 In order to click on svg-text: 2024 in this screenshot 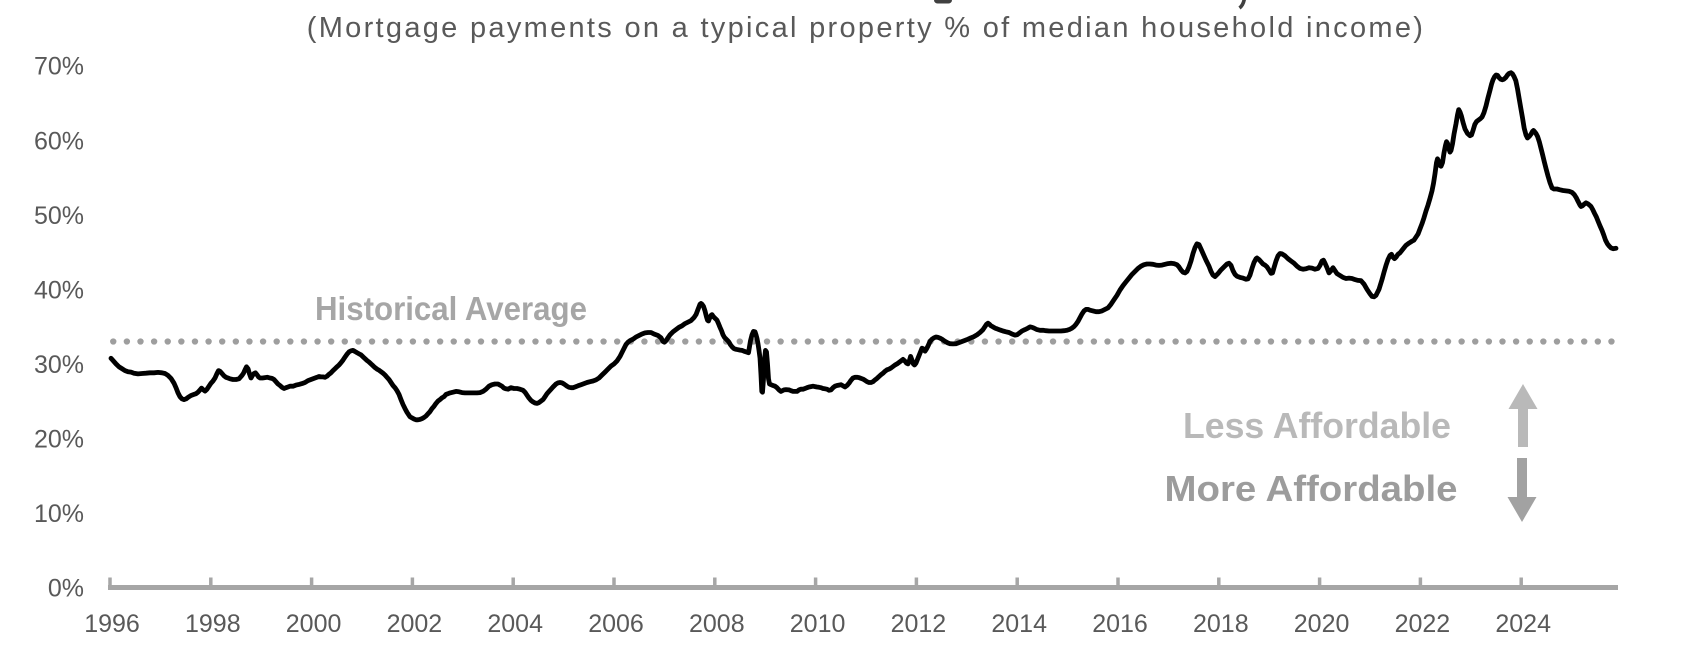, I will do `click(1523, 624)`.